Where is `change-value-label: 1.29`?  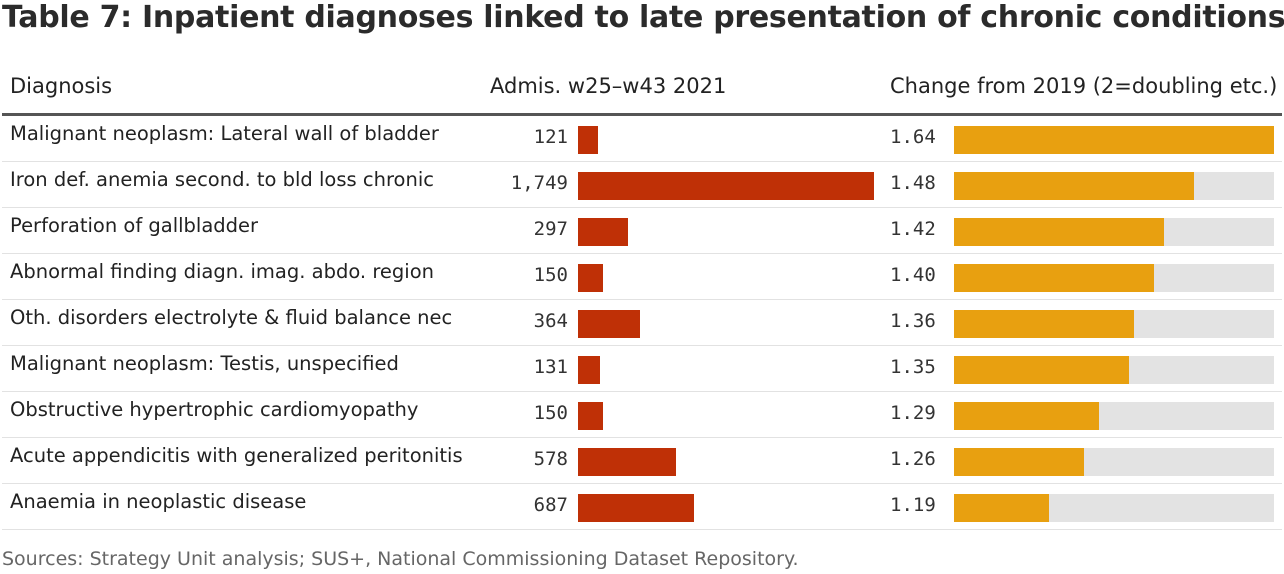
change-value-label: 1.29 is located at coordinates (913, 413).